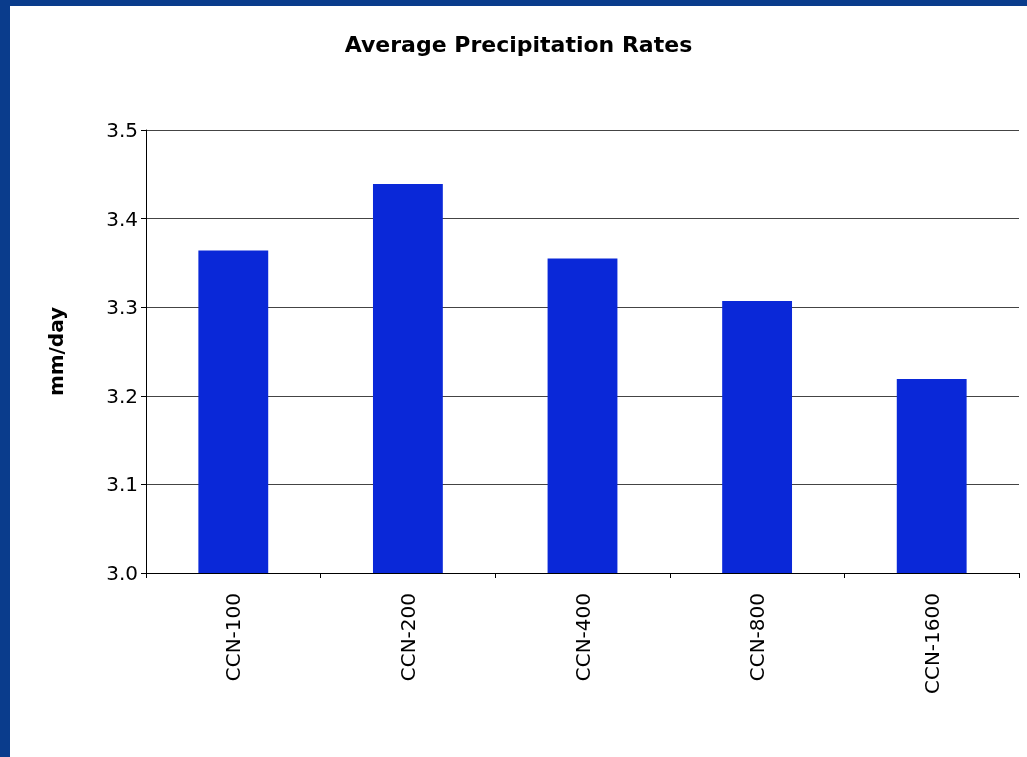  Describe the element at coordinates (56, 351) in the screenshot. I see `y-axis-title: mm/day` at that location.